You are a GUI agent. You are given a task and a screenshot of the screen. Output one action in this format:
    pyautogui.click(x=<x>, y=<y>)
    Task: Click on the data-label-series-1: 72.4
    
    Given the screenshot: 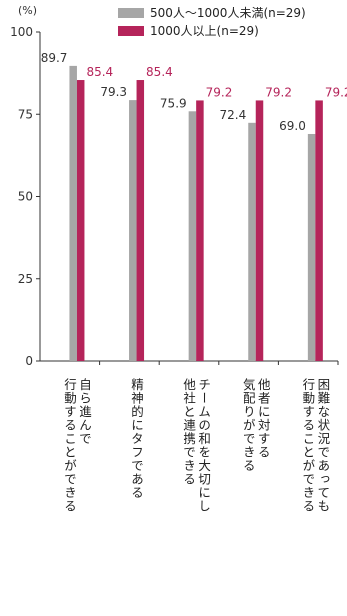 What is the action you would take?
    pyautogui.click(x=233, y=115)
    